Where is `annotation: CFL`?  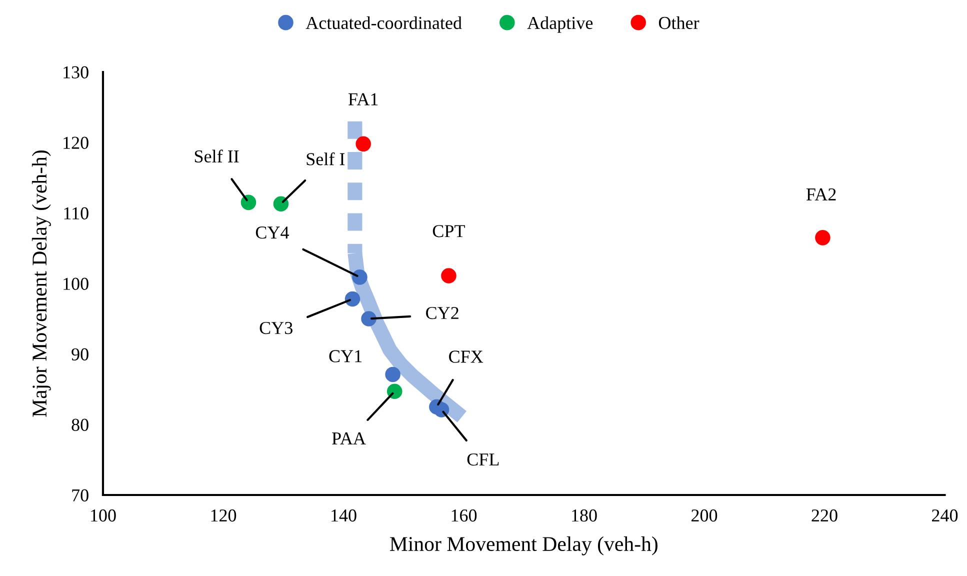 annotation: CFL is located at coordinates (483, 459).